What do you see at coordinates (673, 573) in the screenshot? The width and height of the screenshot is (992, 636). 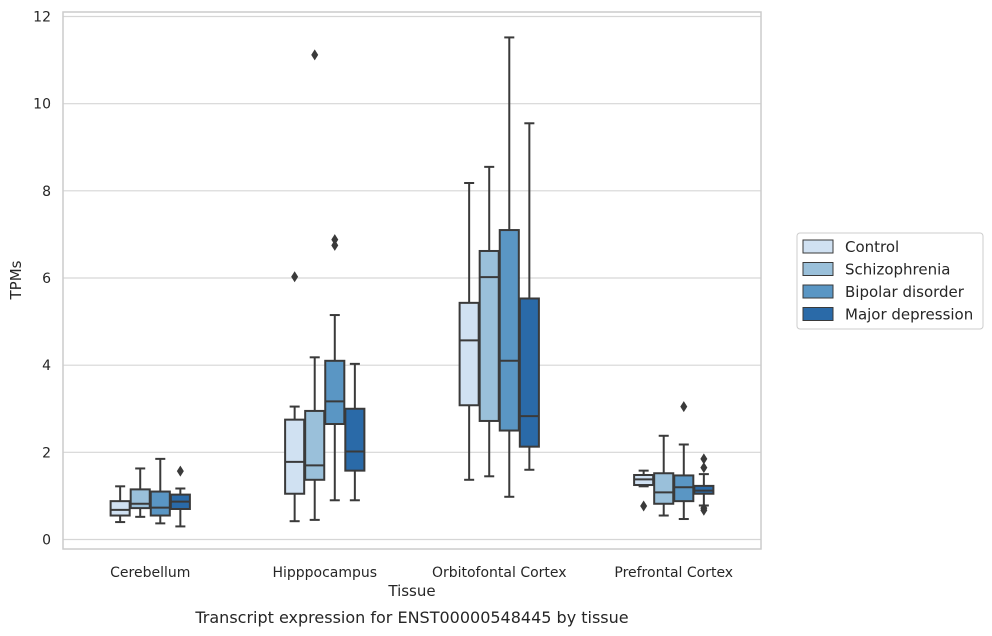 I see `x-tick-label: Prefrontal Cortex` at bounding box center [673, 573].